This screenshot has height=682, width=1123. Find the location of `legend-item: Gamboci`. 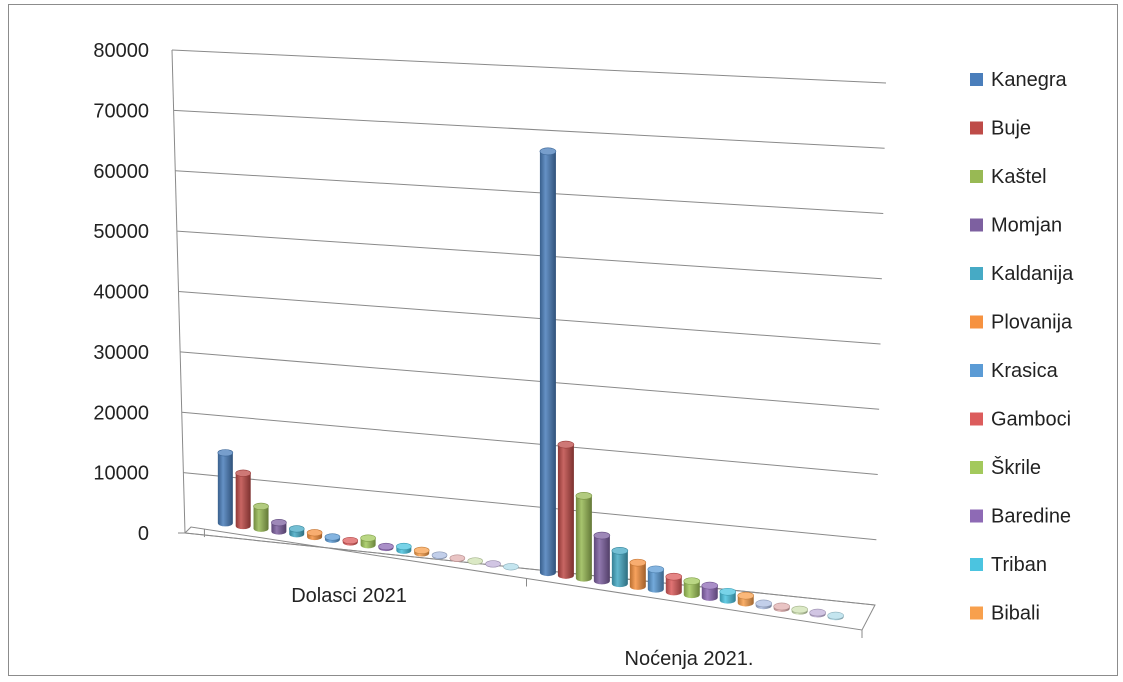

legend-item: Gamboci is located at coordinates (1020, 420).